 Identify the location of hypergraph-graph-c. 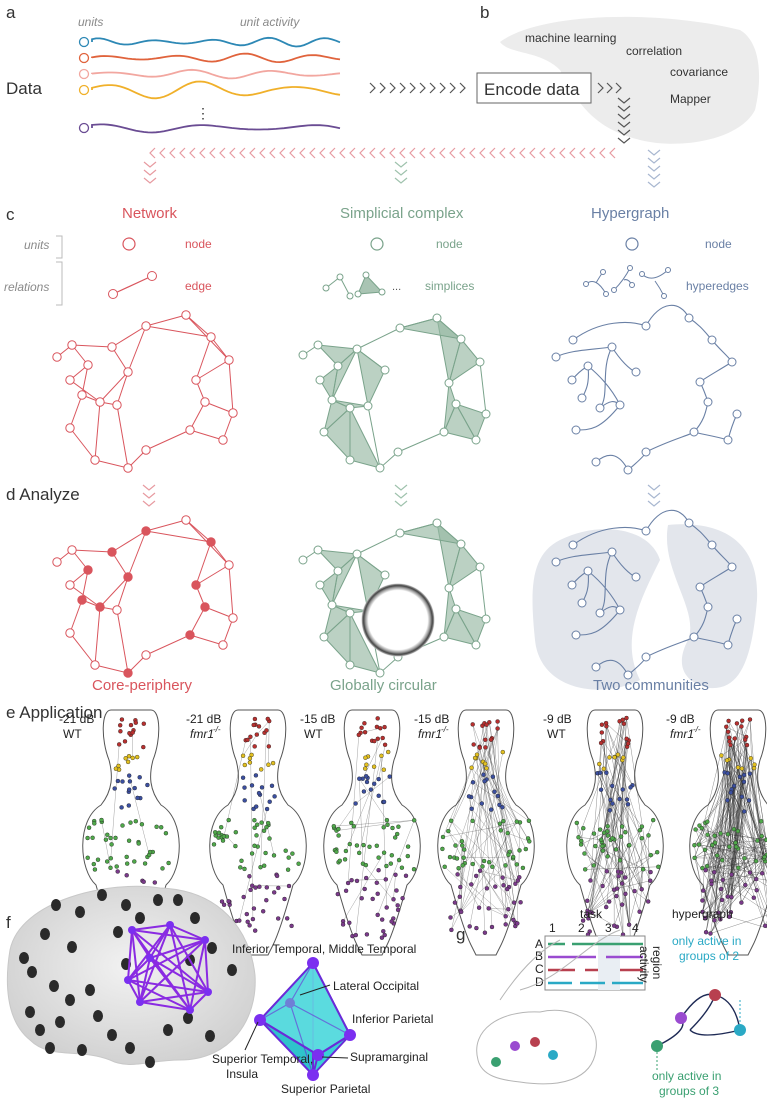
(646, 389).